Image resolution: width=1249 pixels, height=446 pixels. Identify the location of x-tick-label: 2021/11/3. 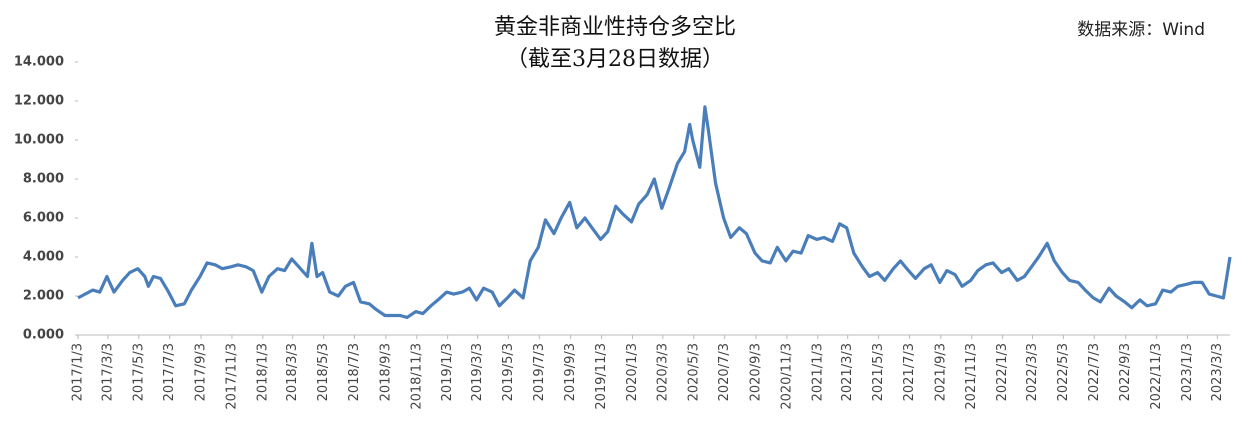
(971, 376).